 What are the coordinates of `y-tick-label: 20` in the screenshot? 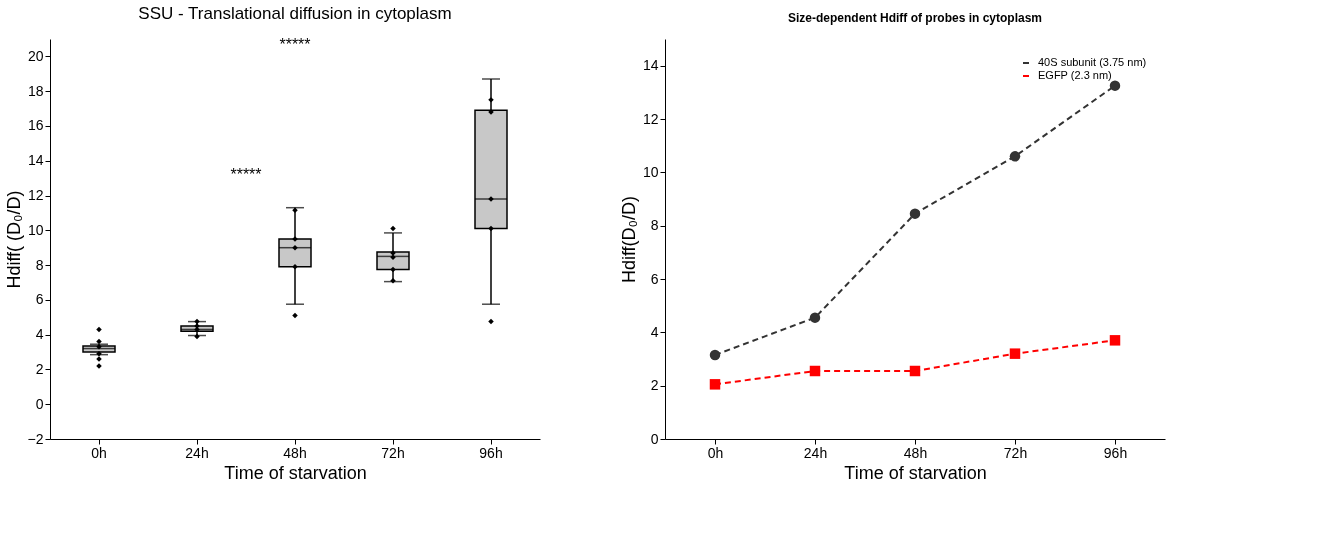 It's located at (35, 55).